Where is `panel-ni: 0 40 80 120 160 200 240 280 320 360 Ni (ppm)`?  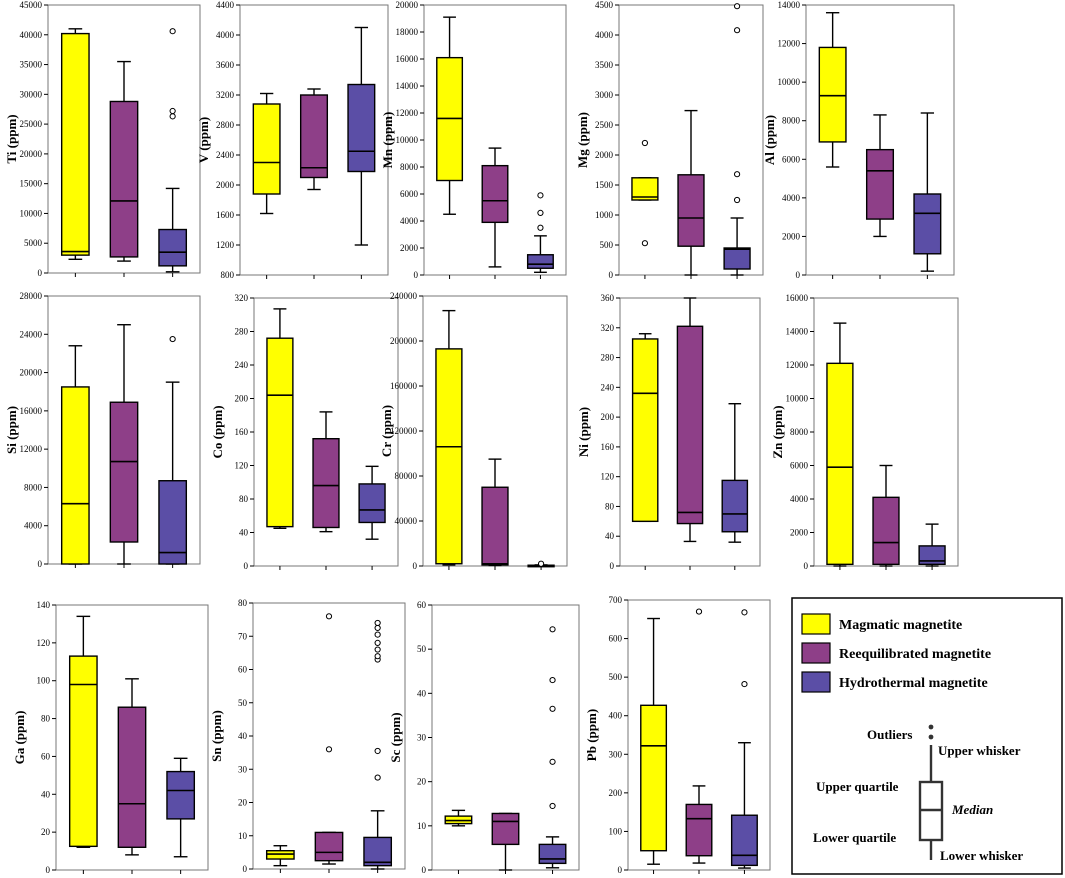 panel-ni: 0 40 80 120 160 200 240 280 320 360 Ni (ppm) is located at coordinates (668, 432).